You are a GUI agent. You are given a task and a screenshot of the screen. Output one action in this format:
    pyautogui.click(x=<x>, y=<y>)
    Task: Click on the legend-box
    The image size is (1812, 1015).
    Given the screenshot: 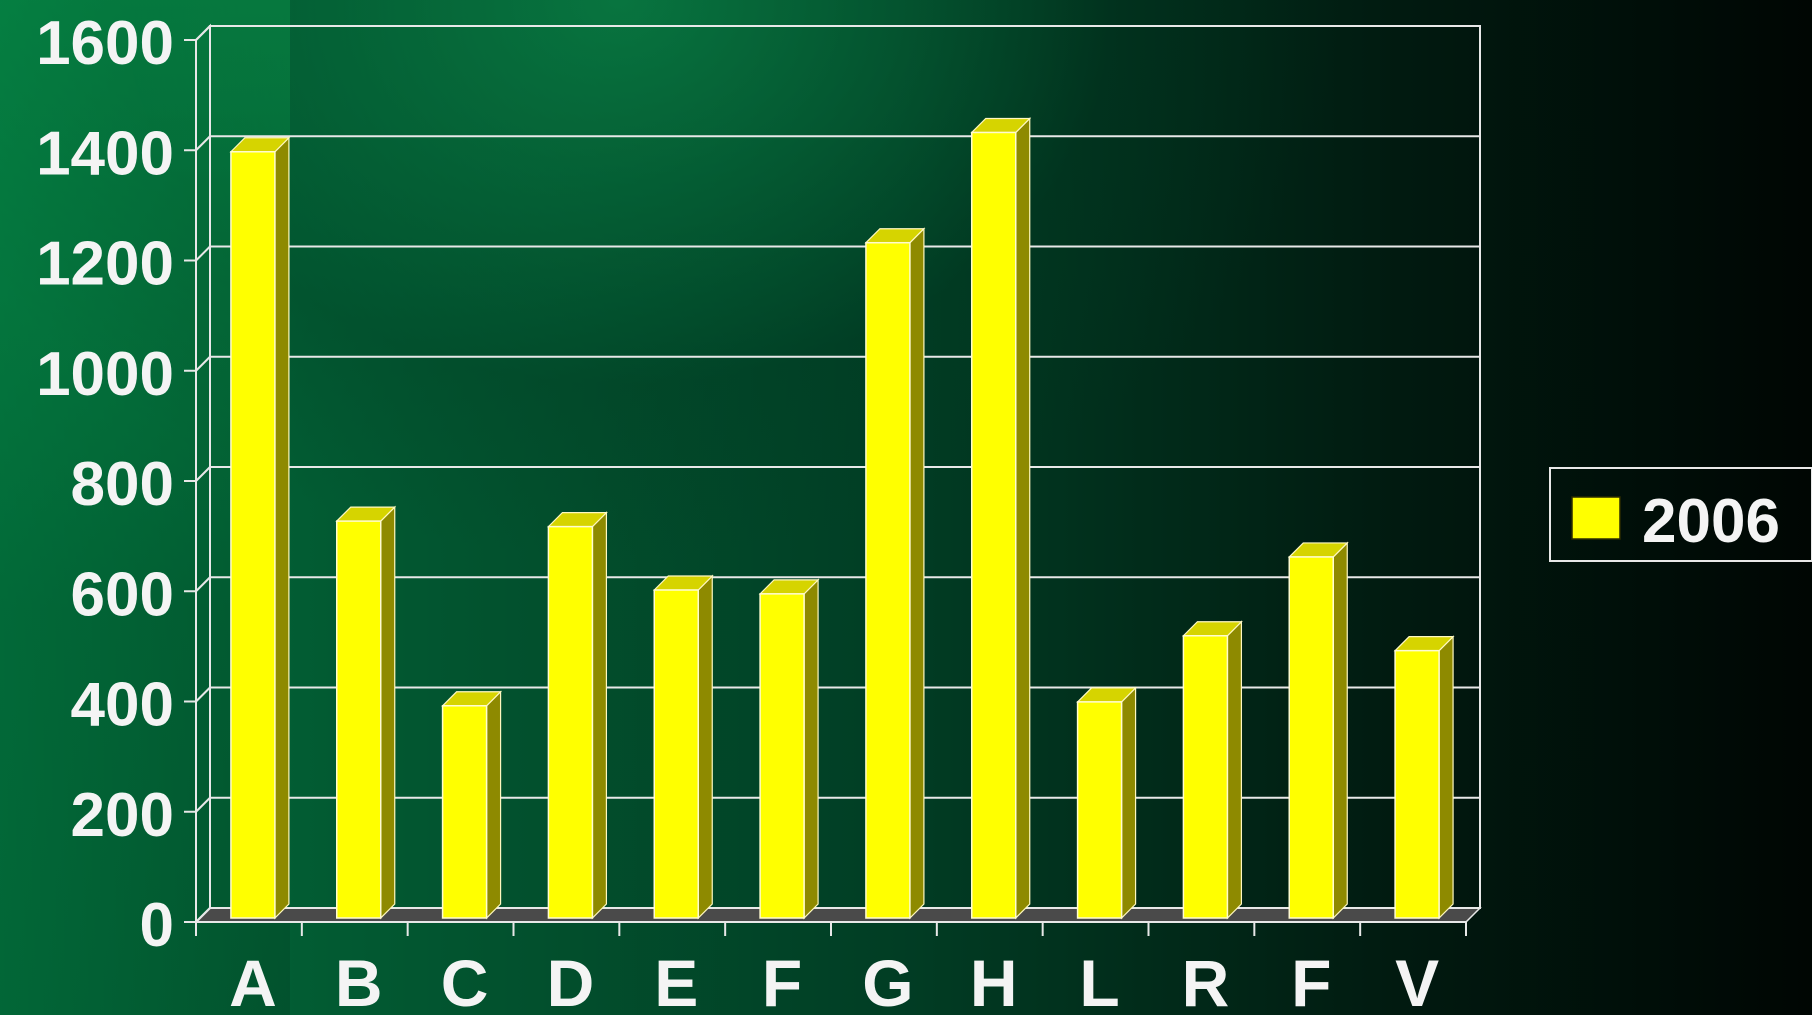 What is the action you would take?
    pyautogui.click(x=1680, y=514)
    